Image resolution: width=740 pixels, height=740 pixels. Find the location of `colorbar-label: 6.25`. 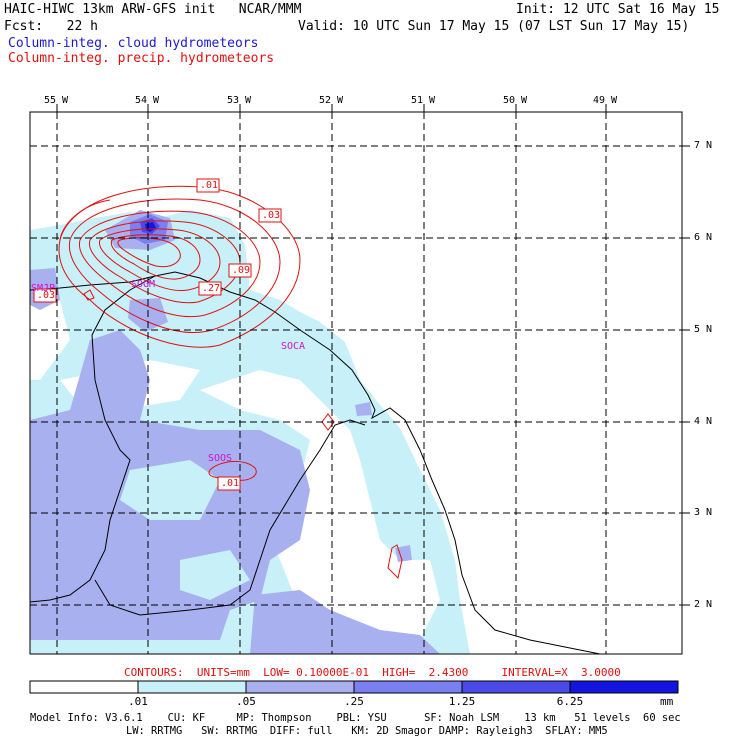

colorbar-label: 6.25 is located at coordinates (570, 701).